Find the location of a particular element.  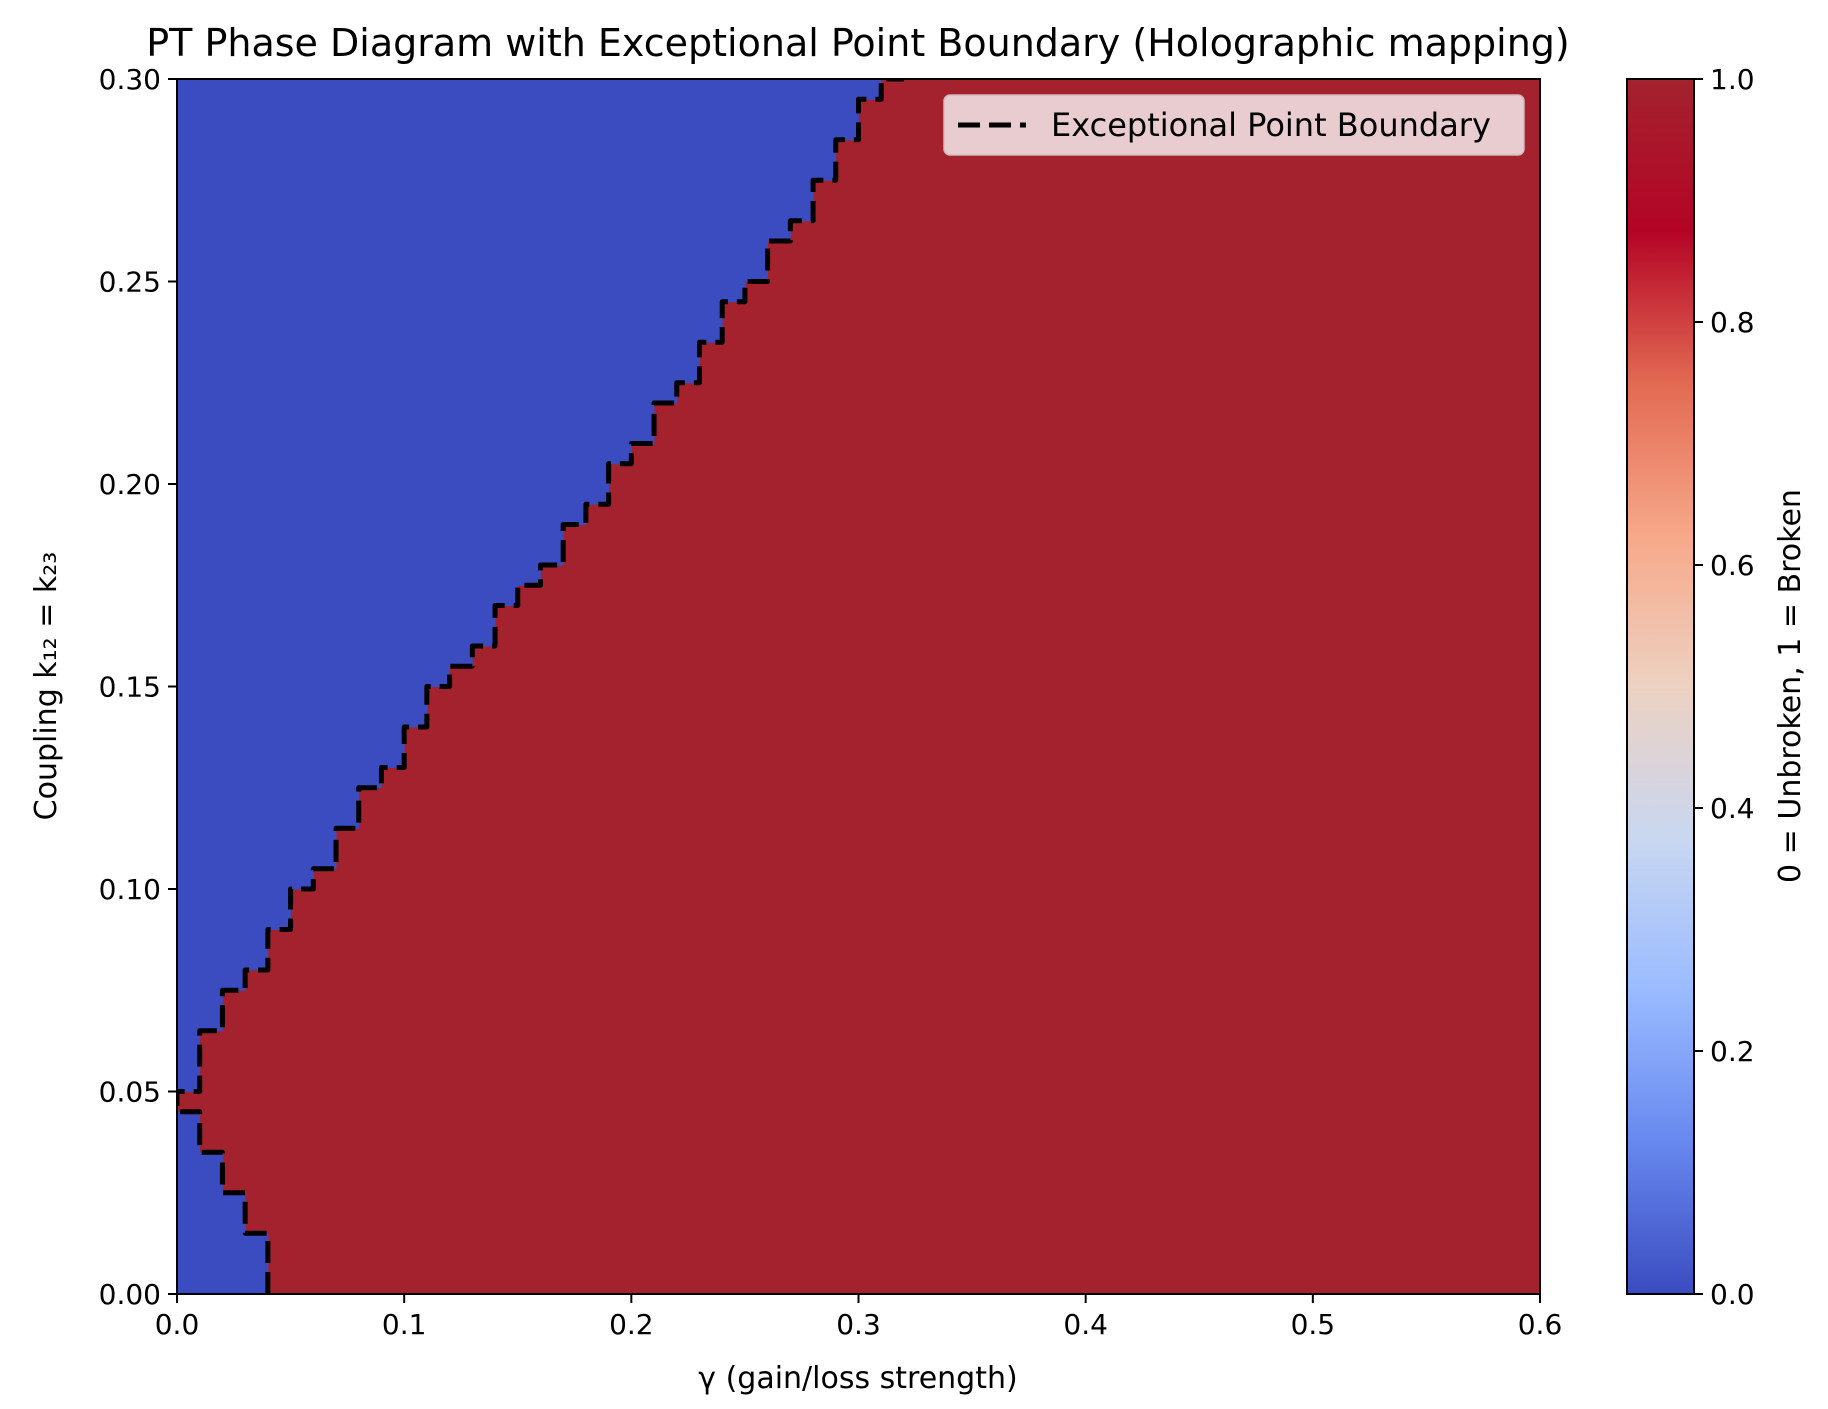

y-axis-label: Coupling k₁₂ = k₂₃ is located at coordinates (46, 686).